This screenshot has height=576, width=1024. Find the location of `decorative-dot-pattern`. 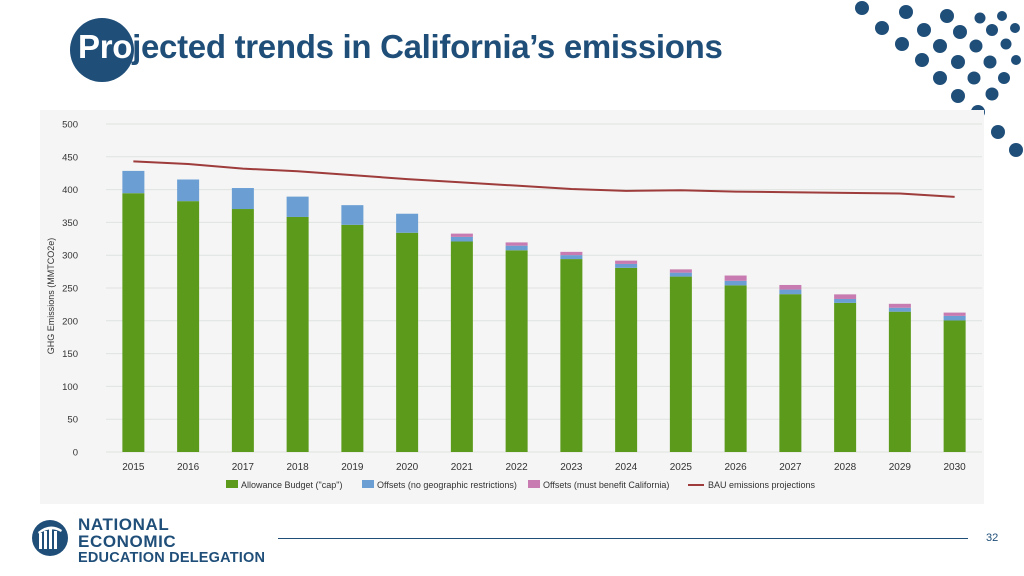

decorative-dot-pattern is located at coordinates (939, 79).